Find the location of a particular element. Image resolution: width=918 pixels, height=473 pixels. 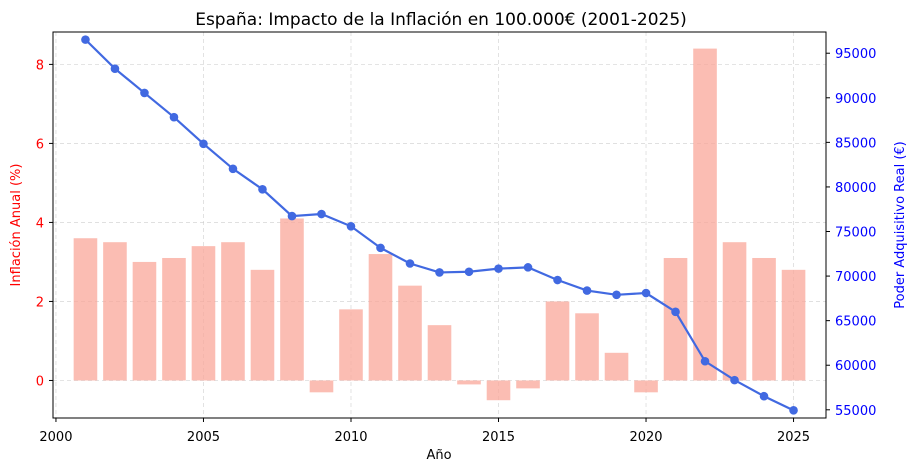

x-tick-label: 2020 is located at coordinates (645, 437).